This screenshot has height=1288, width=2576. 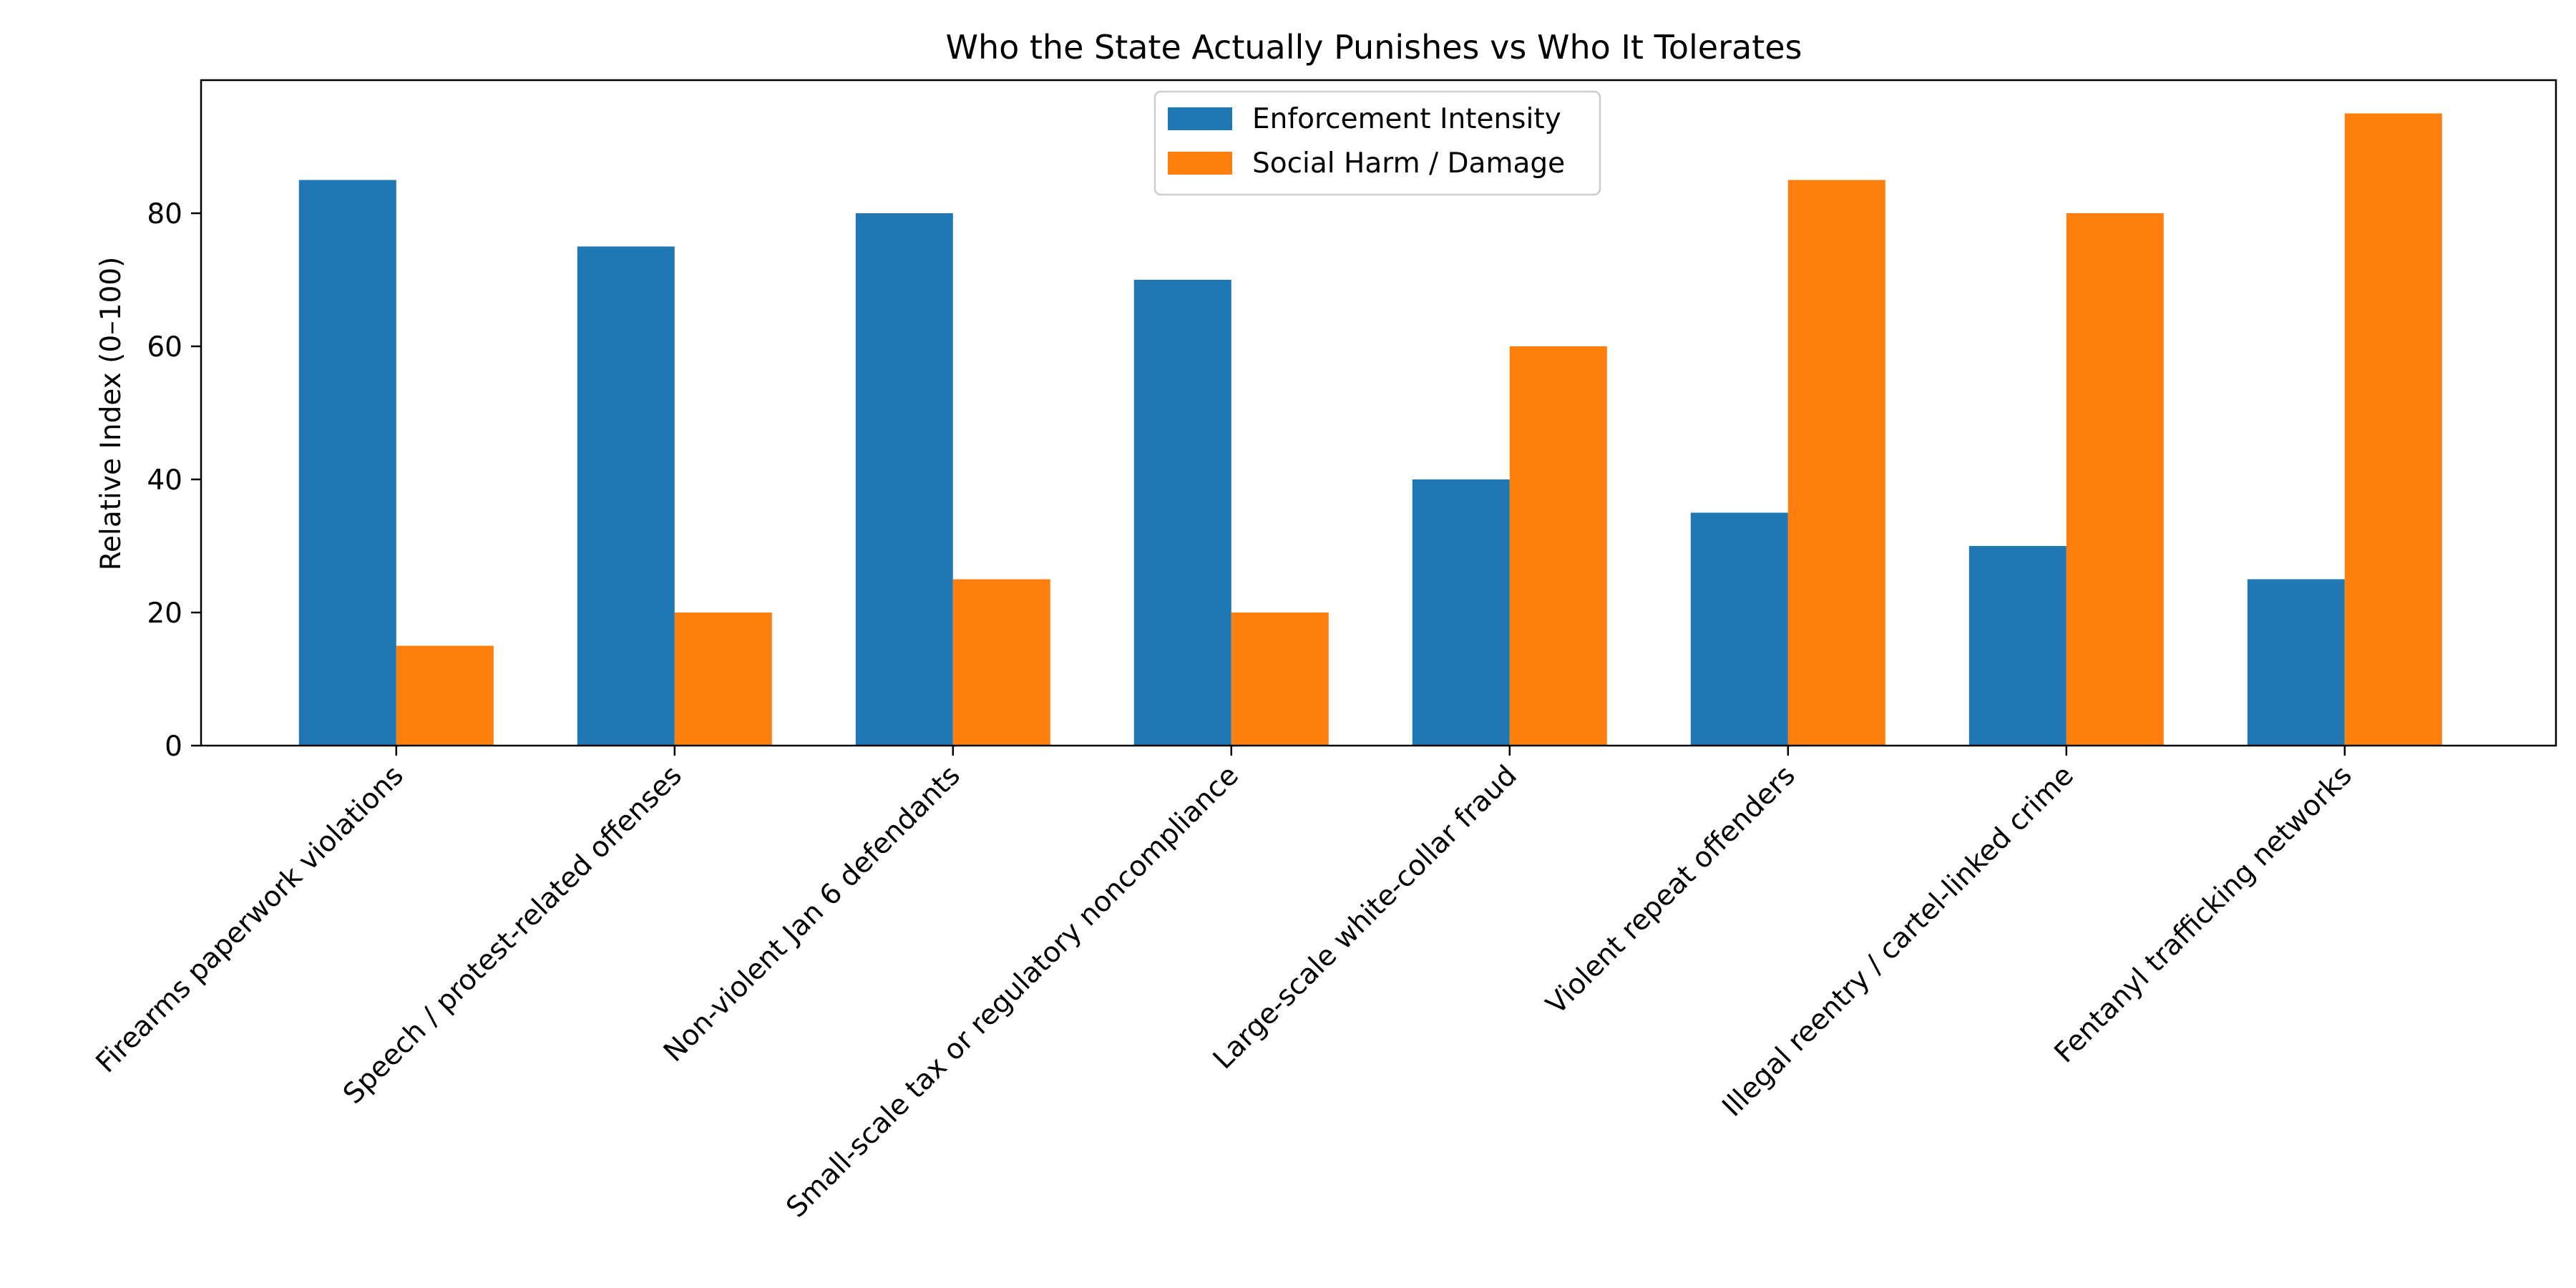 What do you see at coordinates (250, 919) in the screenshot?
I see `x-tick-label: Firearms paperwork violations` at bounding box center [250, 919].